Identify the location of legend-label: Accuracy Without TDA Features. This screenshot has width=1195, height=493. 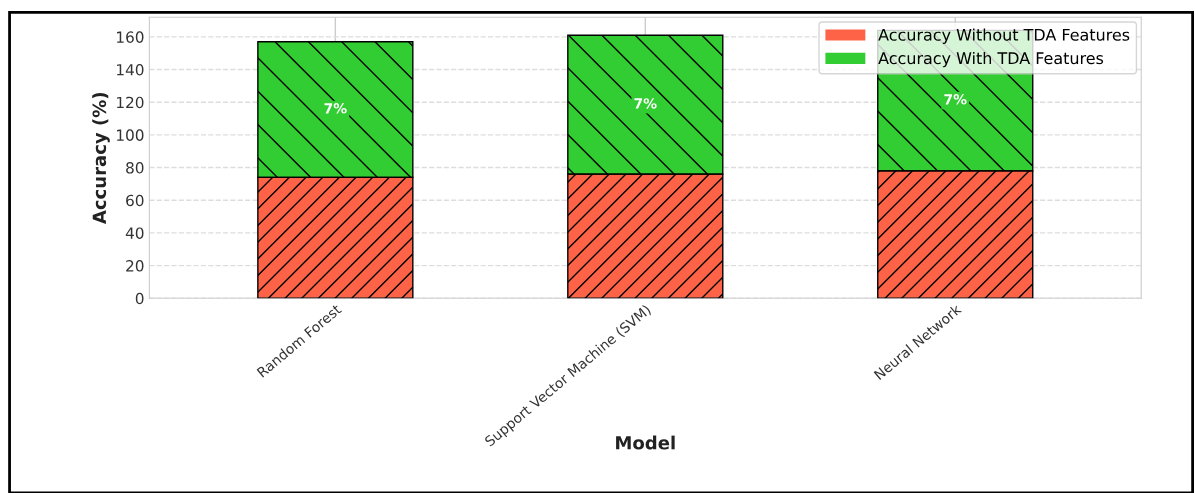
(1004, 36).